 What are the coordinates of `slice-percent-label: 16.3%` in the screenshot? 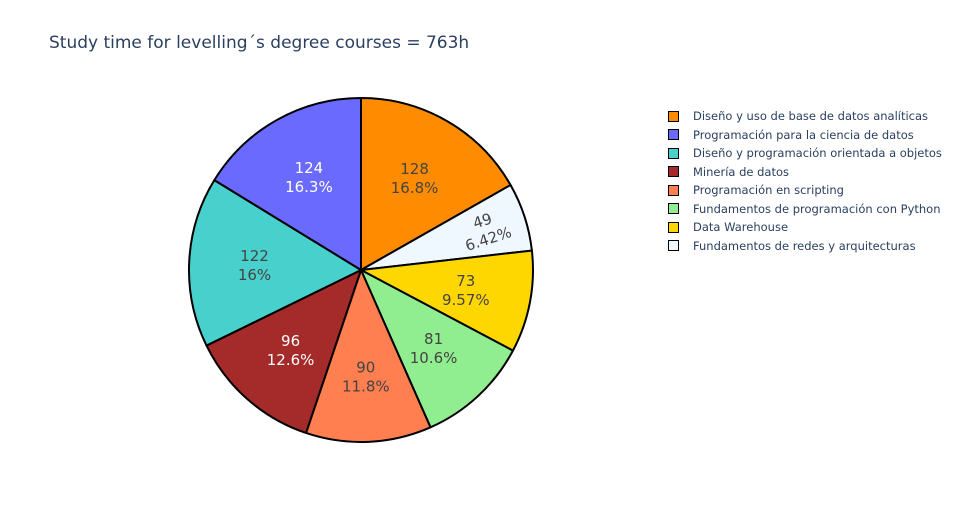 It's located at (309, 187).